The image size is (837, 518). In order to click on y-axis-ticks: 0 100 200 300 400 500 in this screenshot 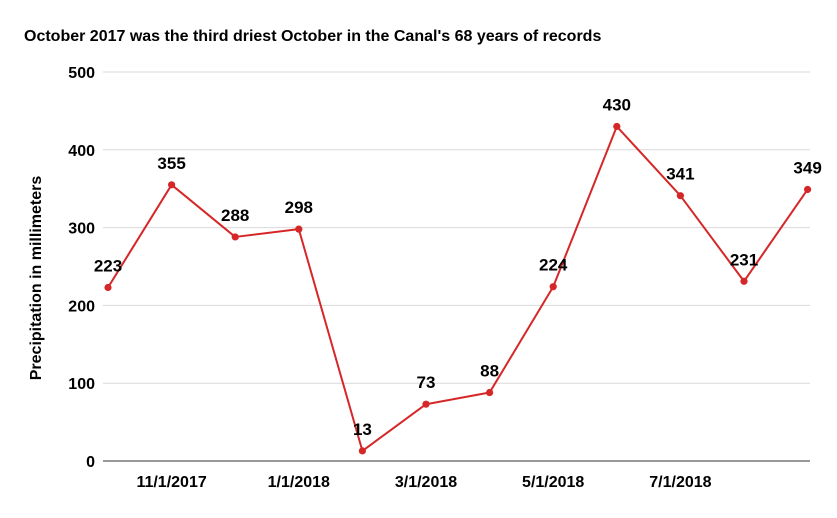, I will do `click(81, 268)`.